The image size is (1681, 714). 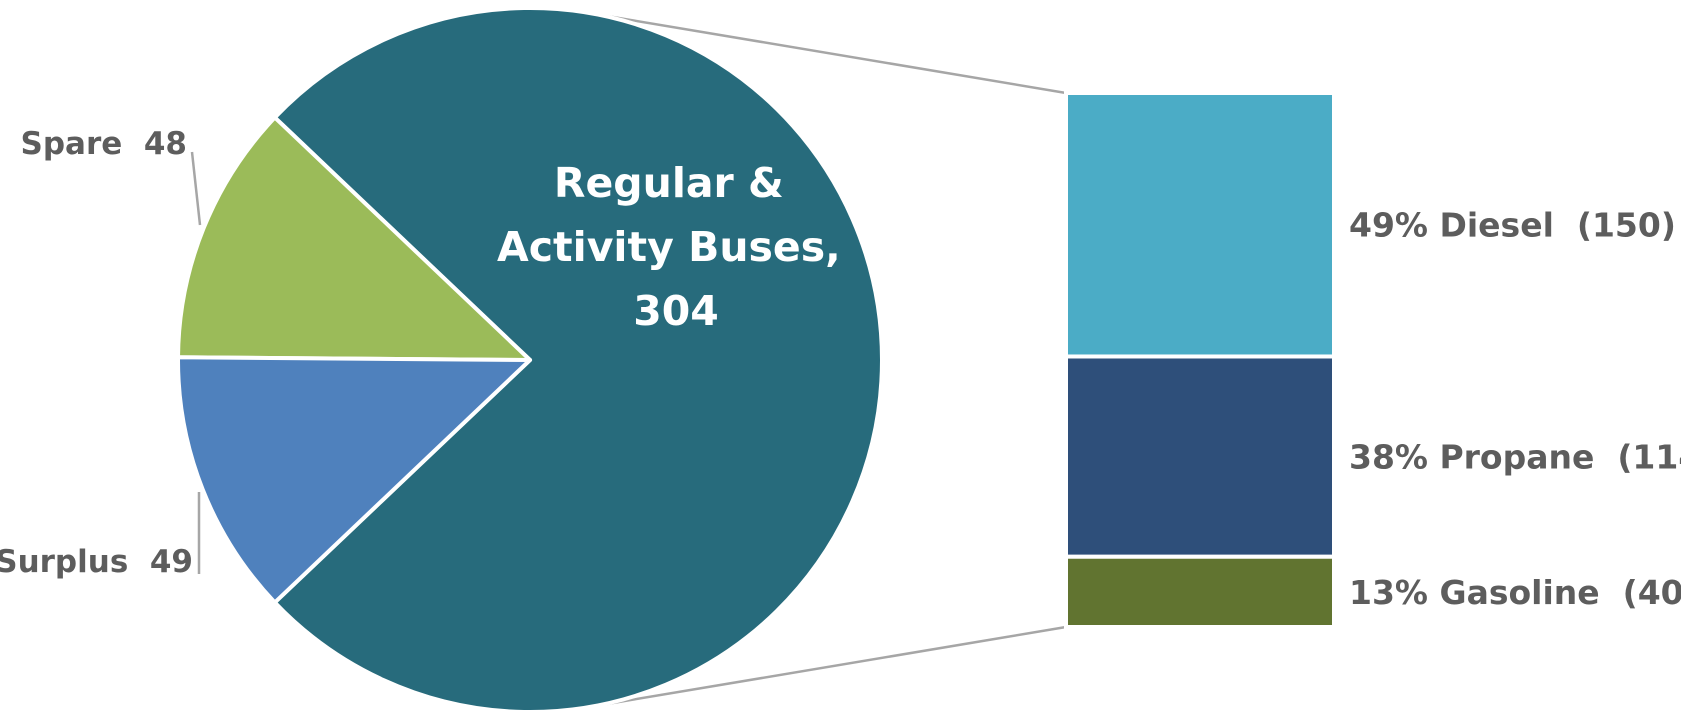 What do you see at coordinates (1512, 225) in the screenshot?
I see `bar-segment-label-diesel: 49% Diesel (150)` at bounding box center [1512, 225].